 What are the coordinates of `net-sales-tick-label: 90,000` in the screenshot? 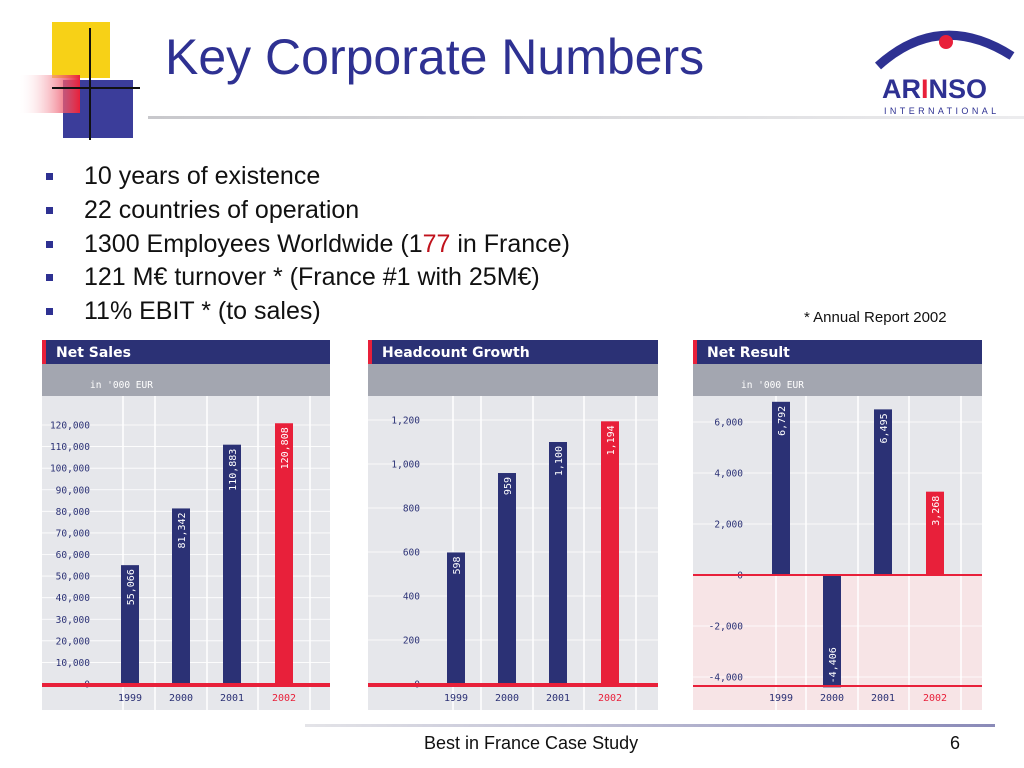 It's located at (73, 490).